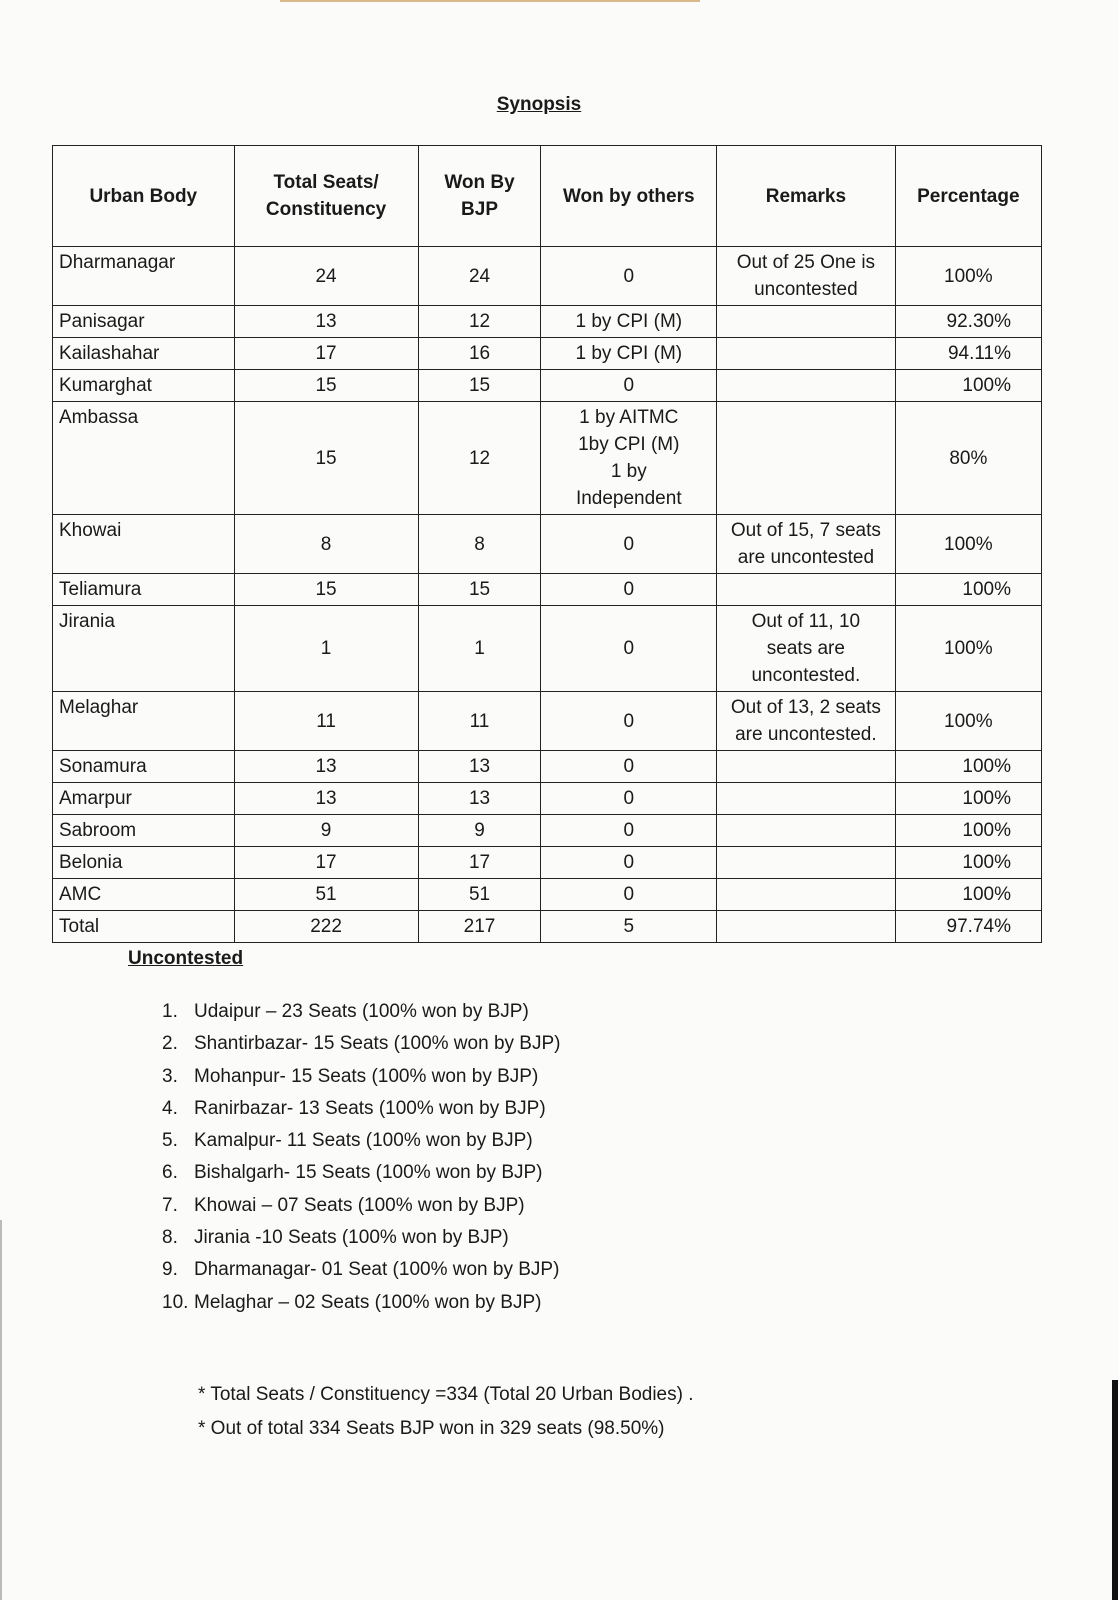 The width and height of the screenshot is (1118, 1600). Describe the element at coordinates (326, 721) in the screenshot. I see `total-seats-cell: 11` at that location.